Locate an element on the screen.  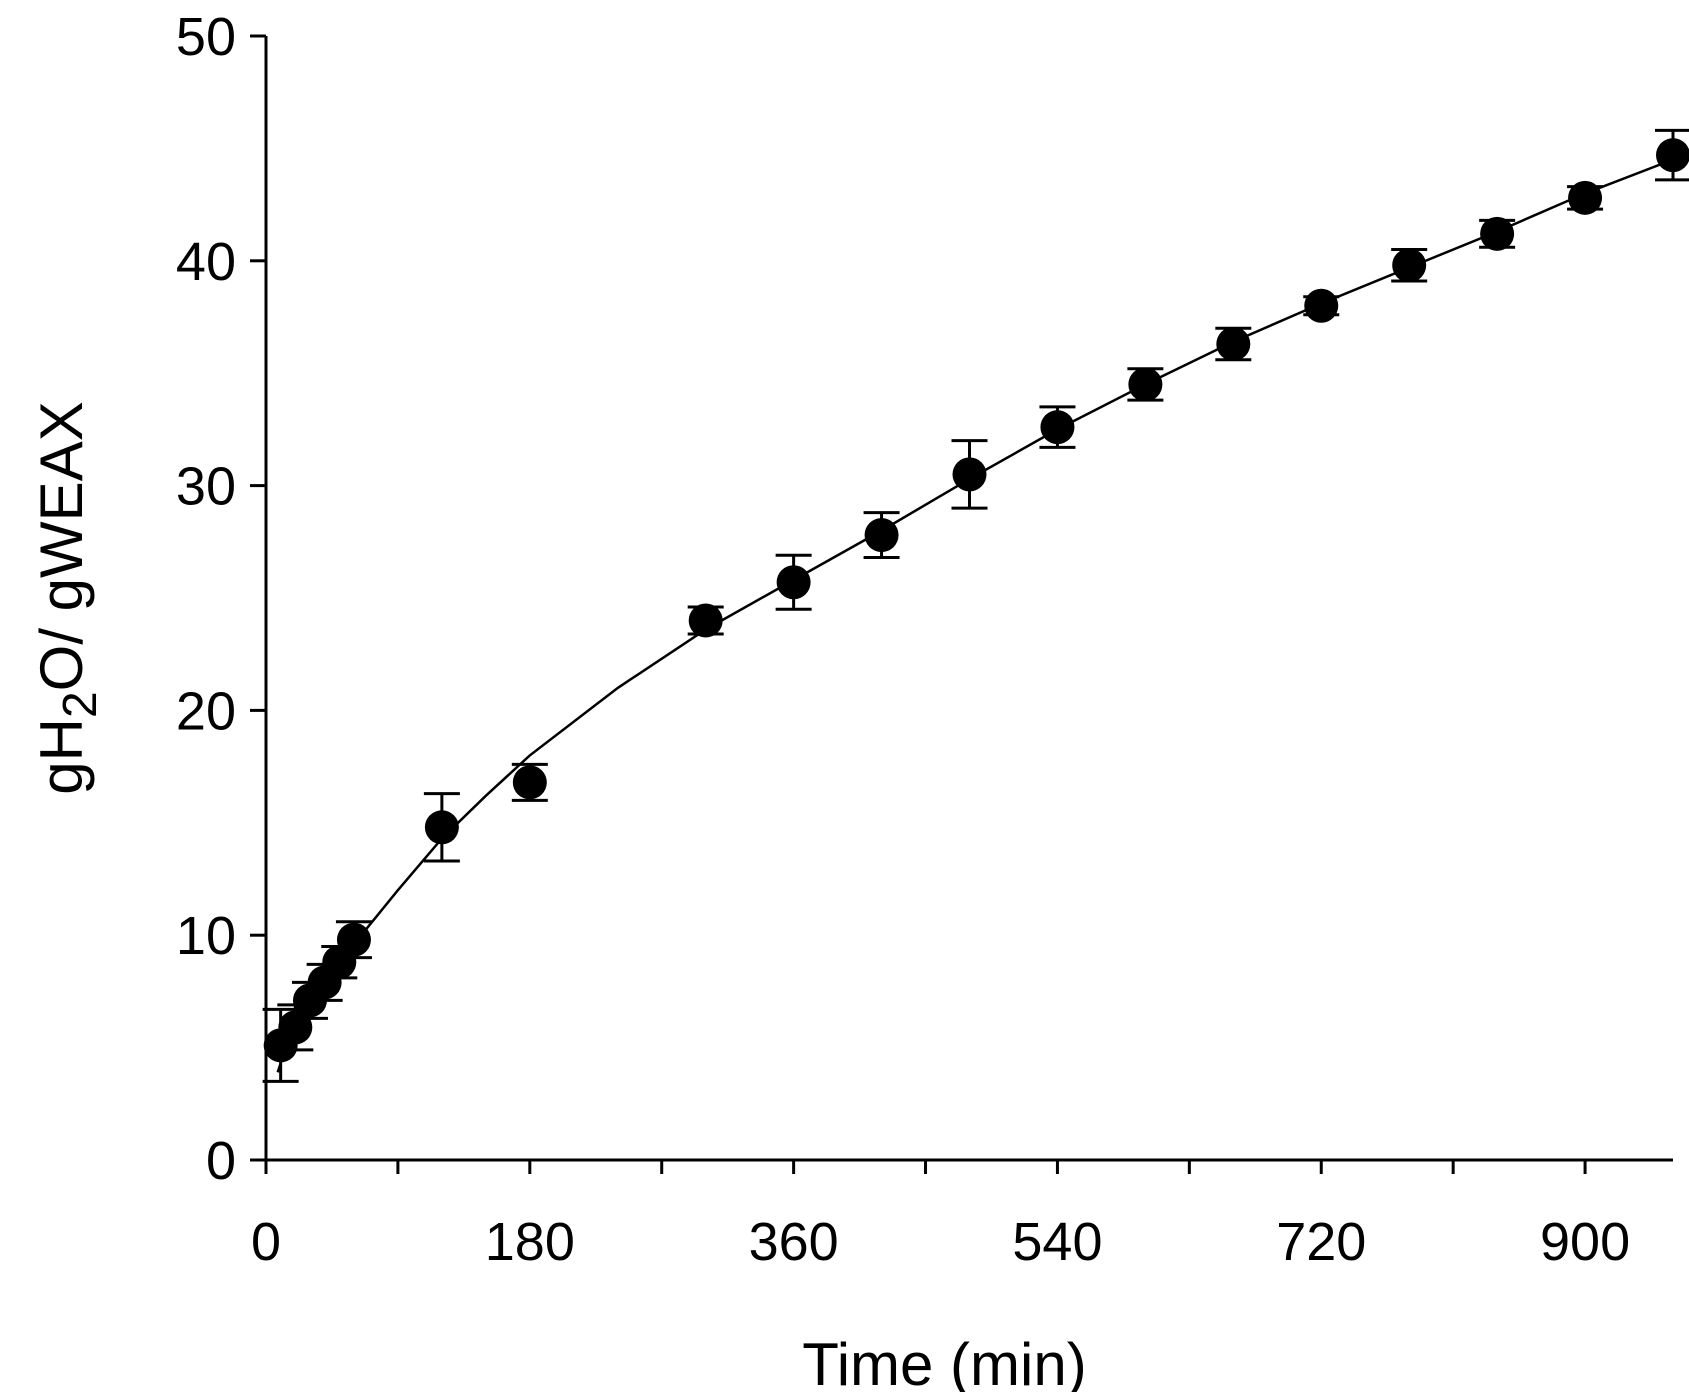
x-tick-label: 360 is located at coordinates (794, 1242).